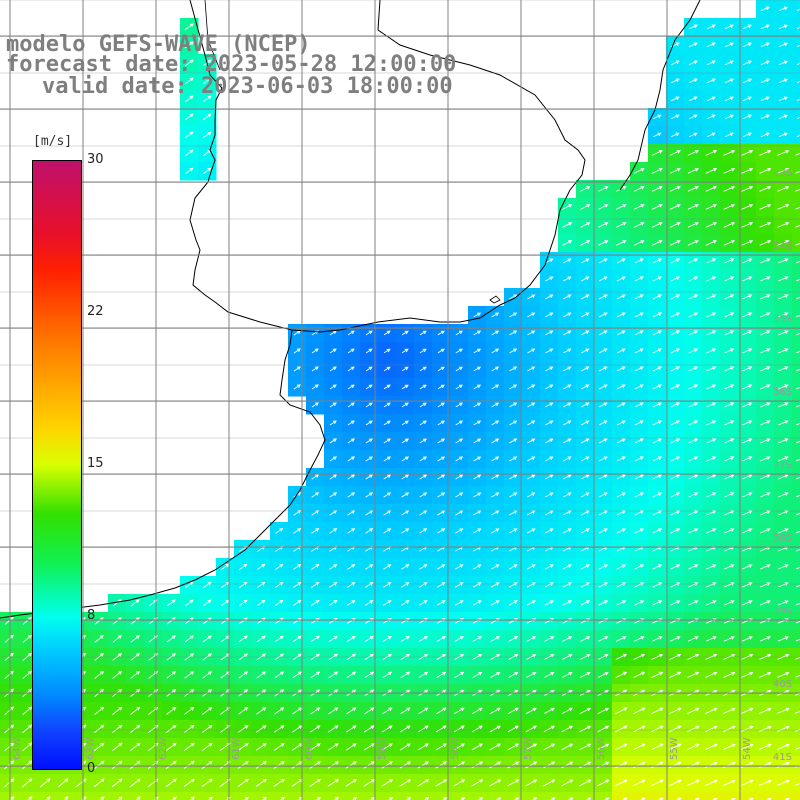 The image size is (800, 800). What do you see at coordinates (236, 748) in the screenshot?
I see `longitude-label: 61W` at bounding box center [236, 748].